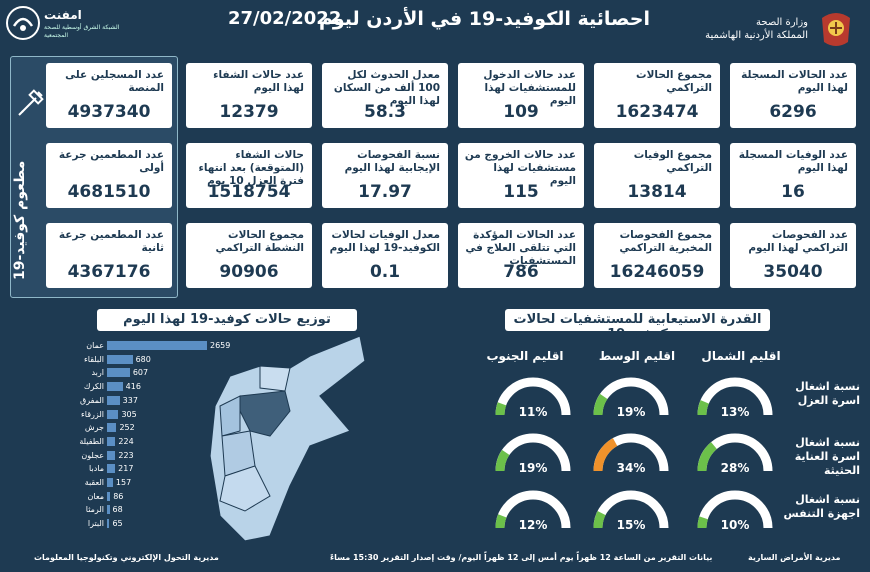 The image size is (870, 572). What do you see at coordinates (631, 525) in the screenshot?
I see `gauge-percent-label: 15%` at bounding box center [631, 525].